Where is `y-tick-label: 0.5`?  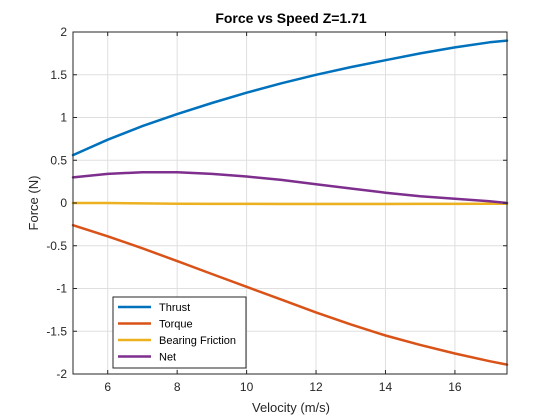
y-tick-label: 0.5 is located at coordinates (58, 160).